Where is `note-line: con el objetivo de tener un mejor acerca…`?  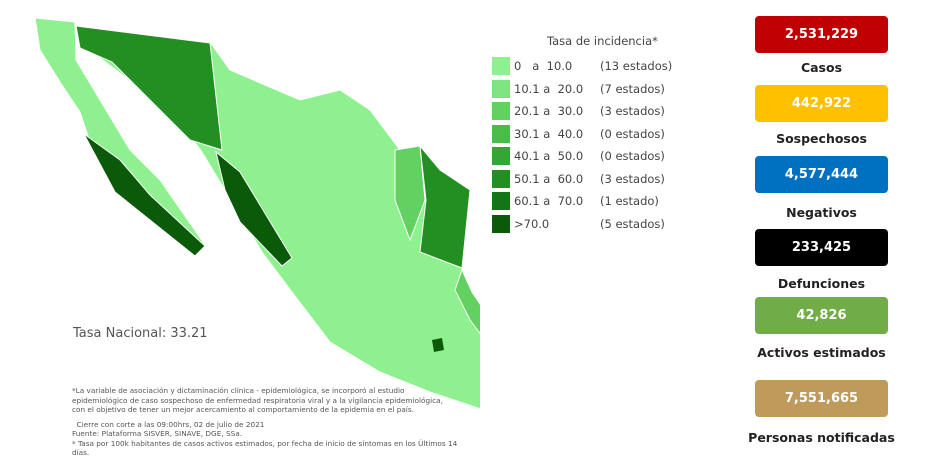
note-line: con el objetivo de tener un mejor acerca… is located at coordinates (243, 409).